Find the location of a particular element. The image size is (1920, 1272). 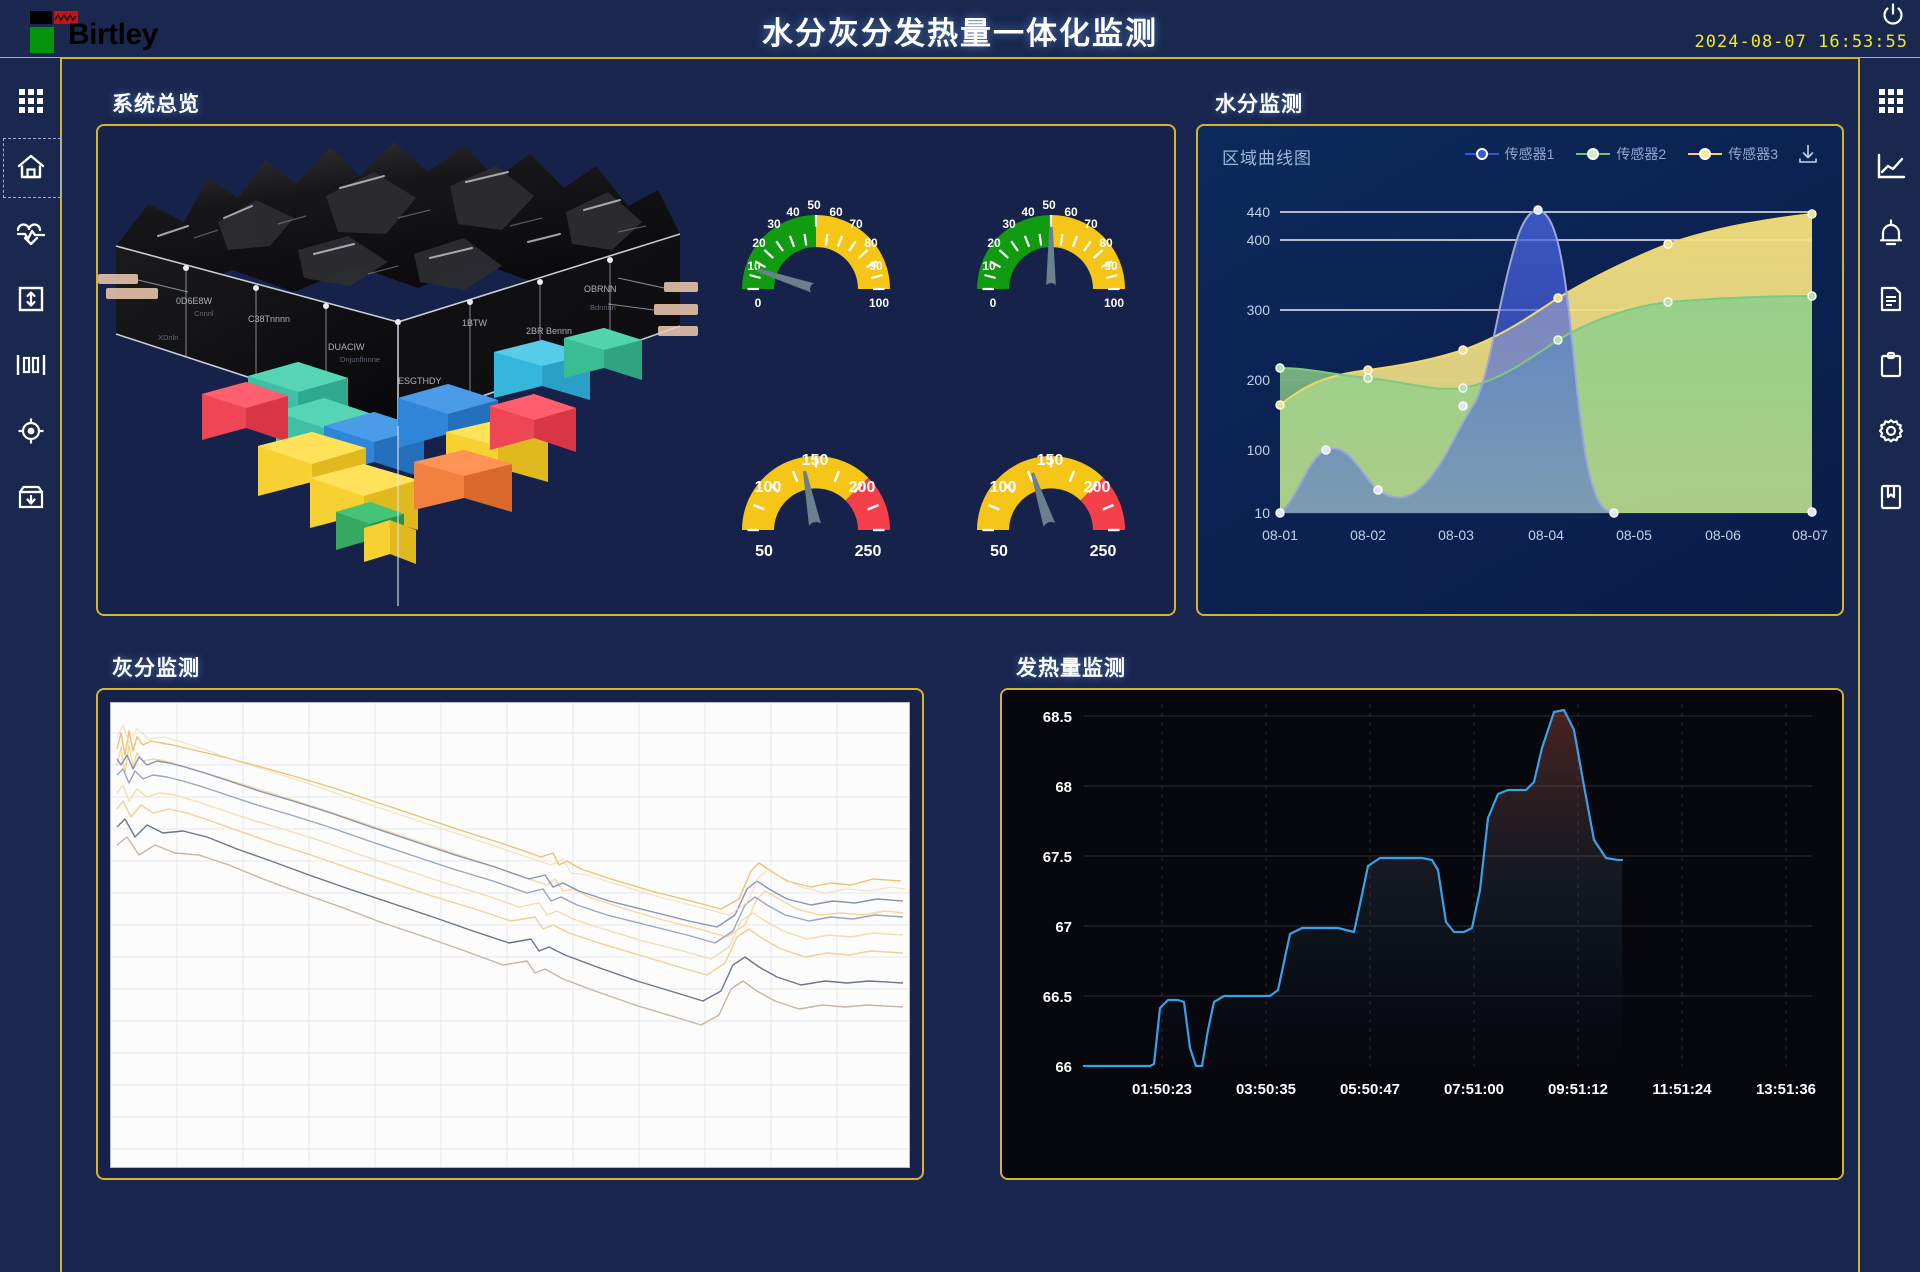

svg-text: 0 is located at coordinates (757, 303).